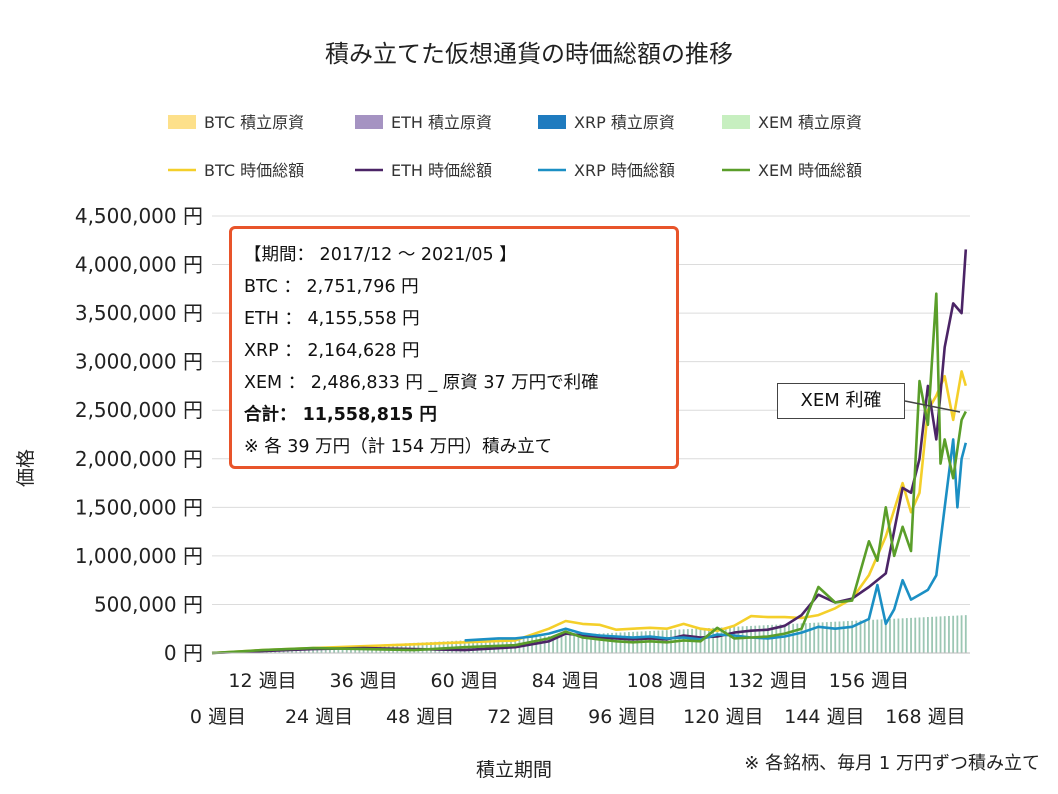  What do you see at coordinates (332, 319) in the screenshot?
I see `summary-eth: ETH ： 4,155,558 円` at bounding box center [332, 319].